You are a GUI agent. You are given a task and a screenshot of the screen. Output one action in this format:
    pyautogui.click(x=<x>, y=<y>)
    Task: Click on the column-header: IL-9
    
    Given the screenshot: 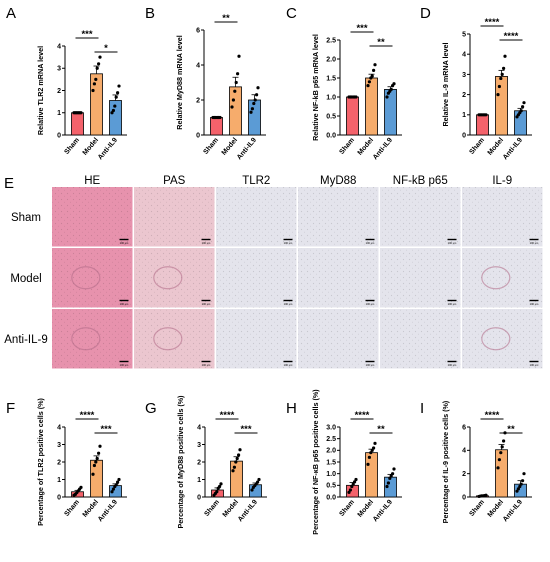 What is the action you would take?
    pyautogui.click(x=502, y=181)
    